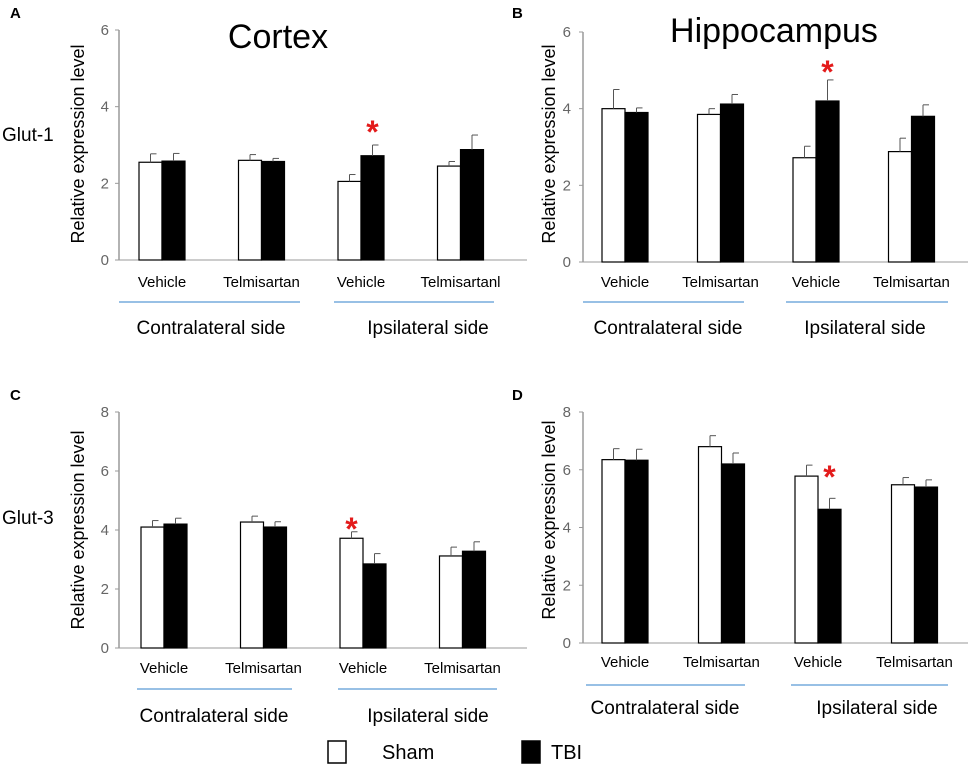 Image resolution: width=968 pixels, height=772 pixels. Describe the element at coordinates (28, 135) in the screenshot. I see `row-label-glut1: Glut-1` at that location.